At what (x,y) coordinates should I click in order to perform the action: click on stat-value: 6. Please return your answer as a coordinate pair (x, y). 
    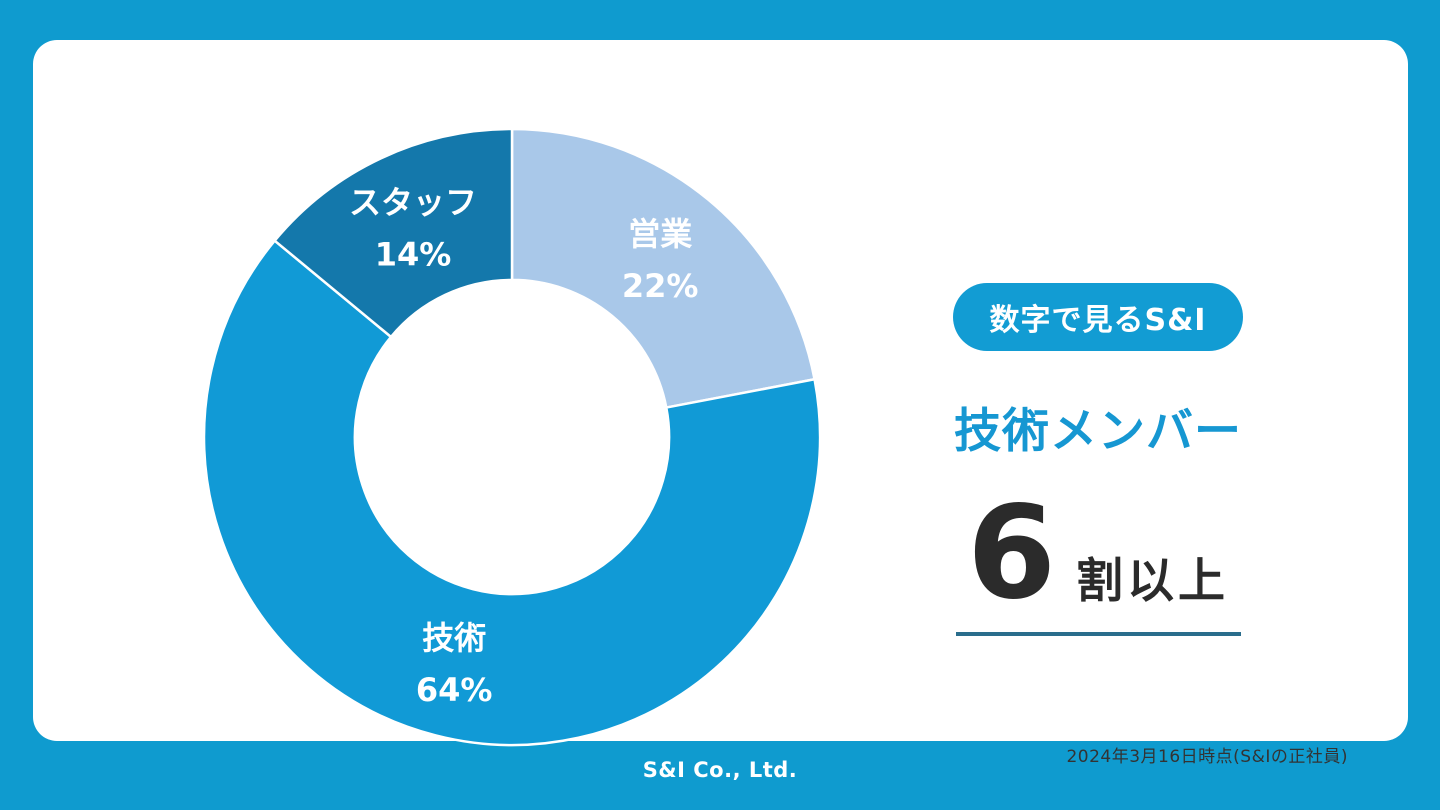
    Looking at the image, I should click on (1011, 553).